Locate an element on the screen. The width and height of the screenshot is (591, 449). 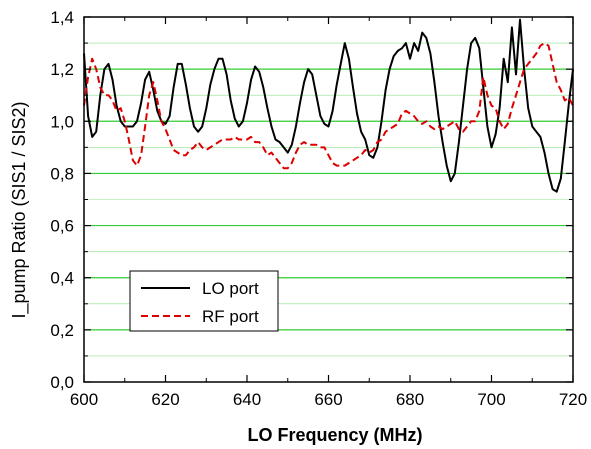
x-tick-label: 620 is located at coordinates (165, 399).